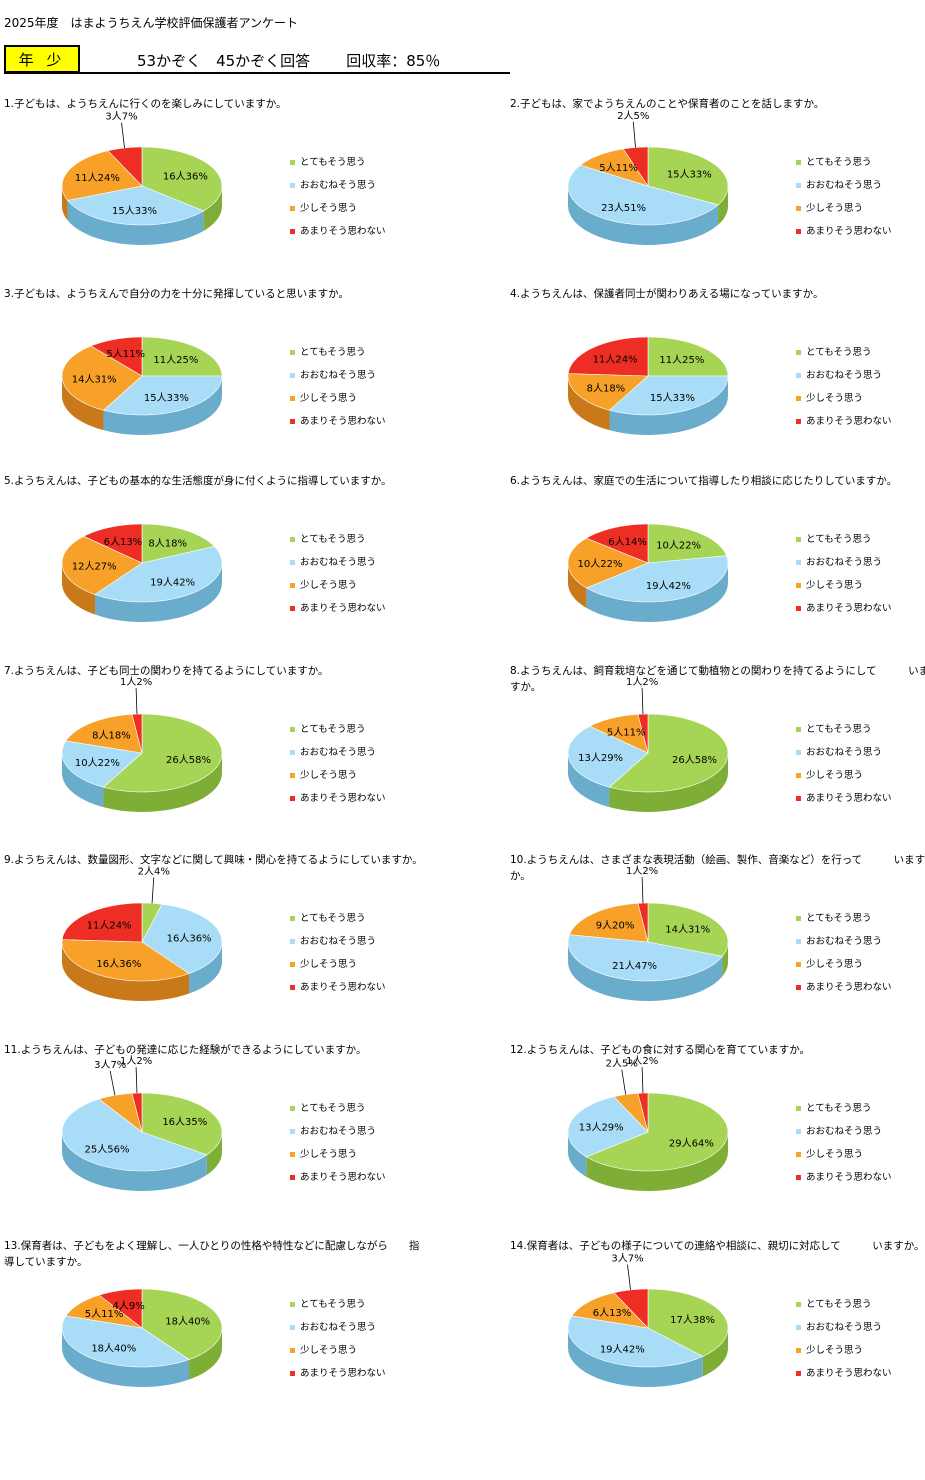 This screenshot has height=1480, width=925. I want to click on data-label: 14人31%, so click(687, 929).